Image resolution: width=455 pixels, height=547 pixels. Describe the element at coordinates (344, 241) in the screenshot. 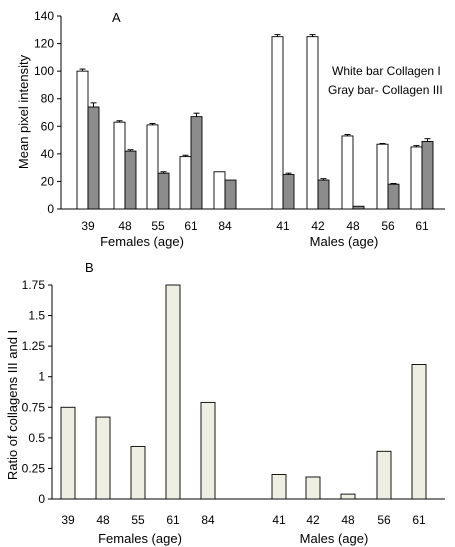

I see `panel-a-males-group-label: Males (age)` at that location.